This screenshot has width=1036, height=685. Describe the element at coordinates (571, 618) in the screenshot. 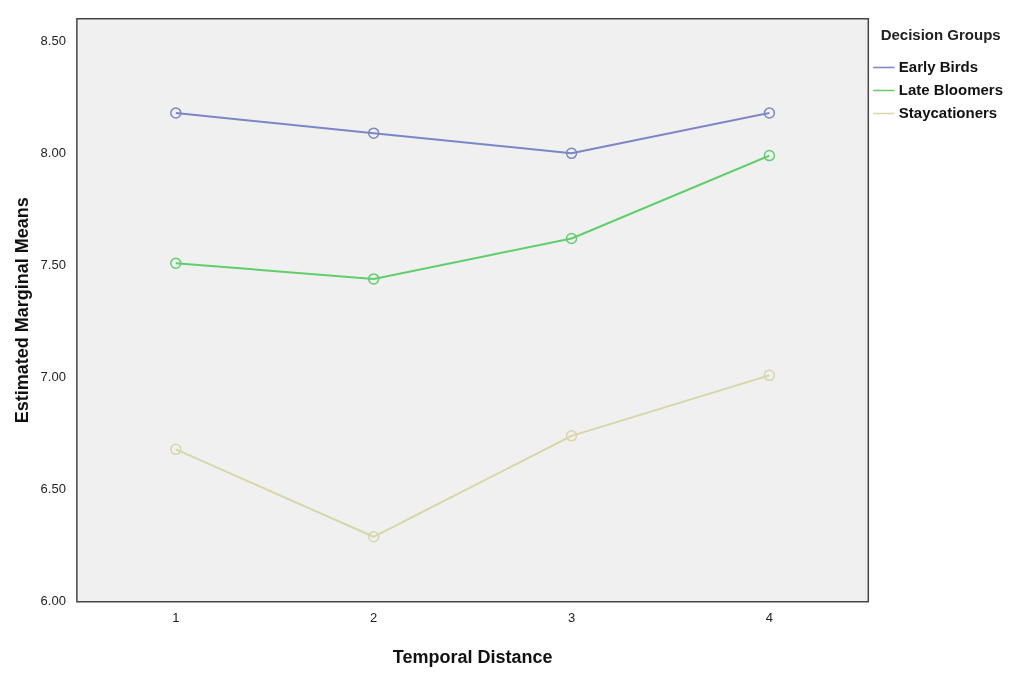

I see `x-tick-label: 3` at that location.